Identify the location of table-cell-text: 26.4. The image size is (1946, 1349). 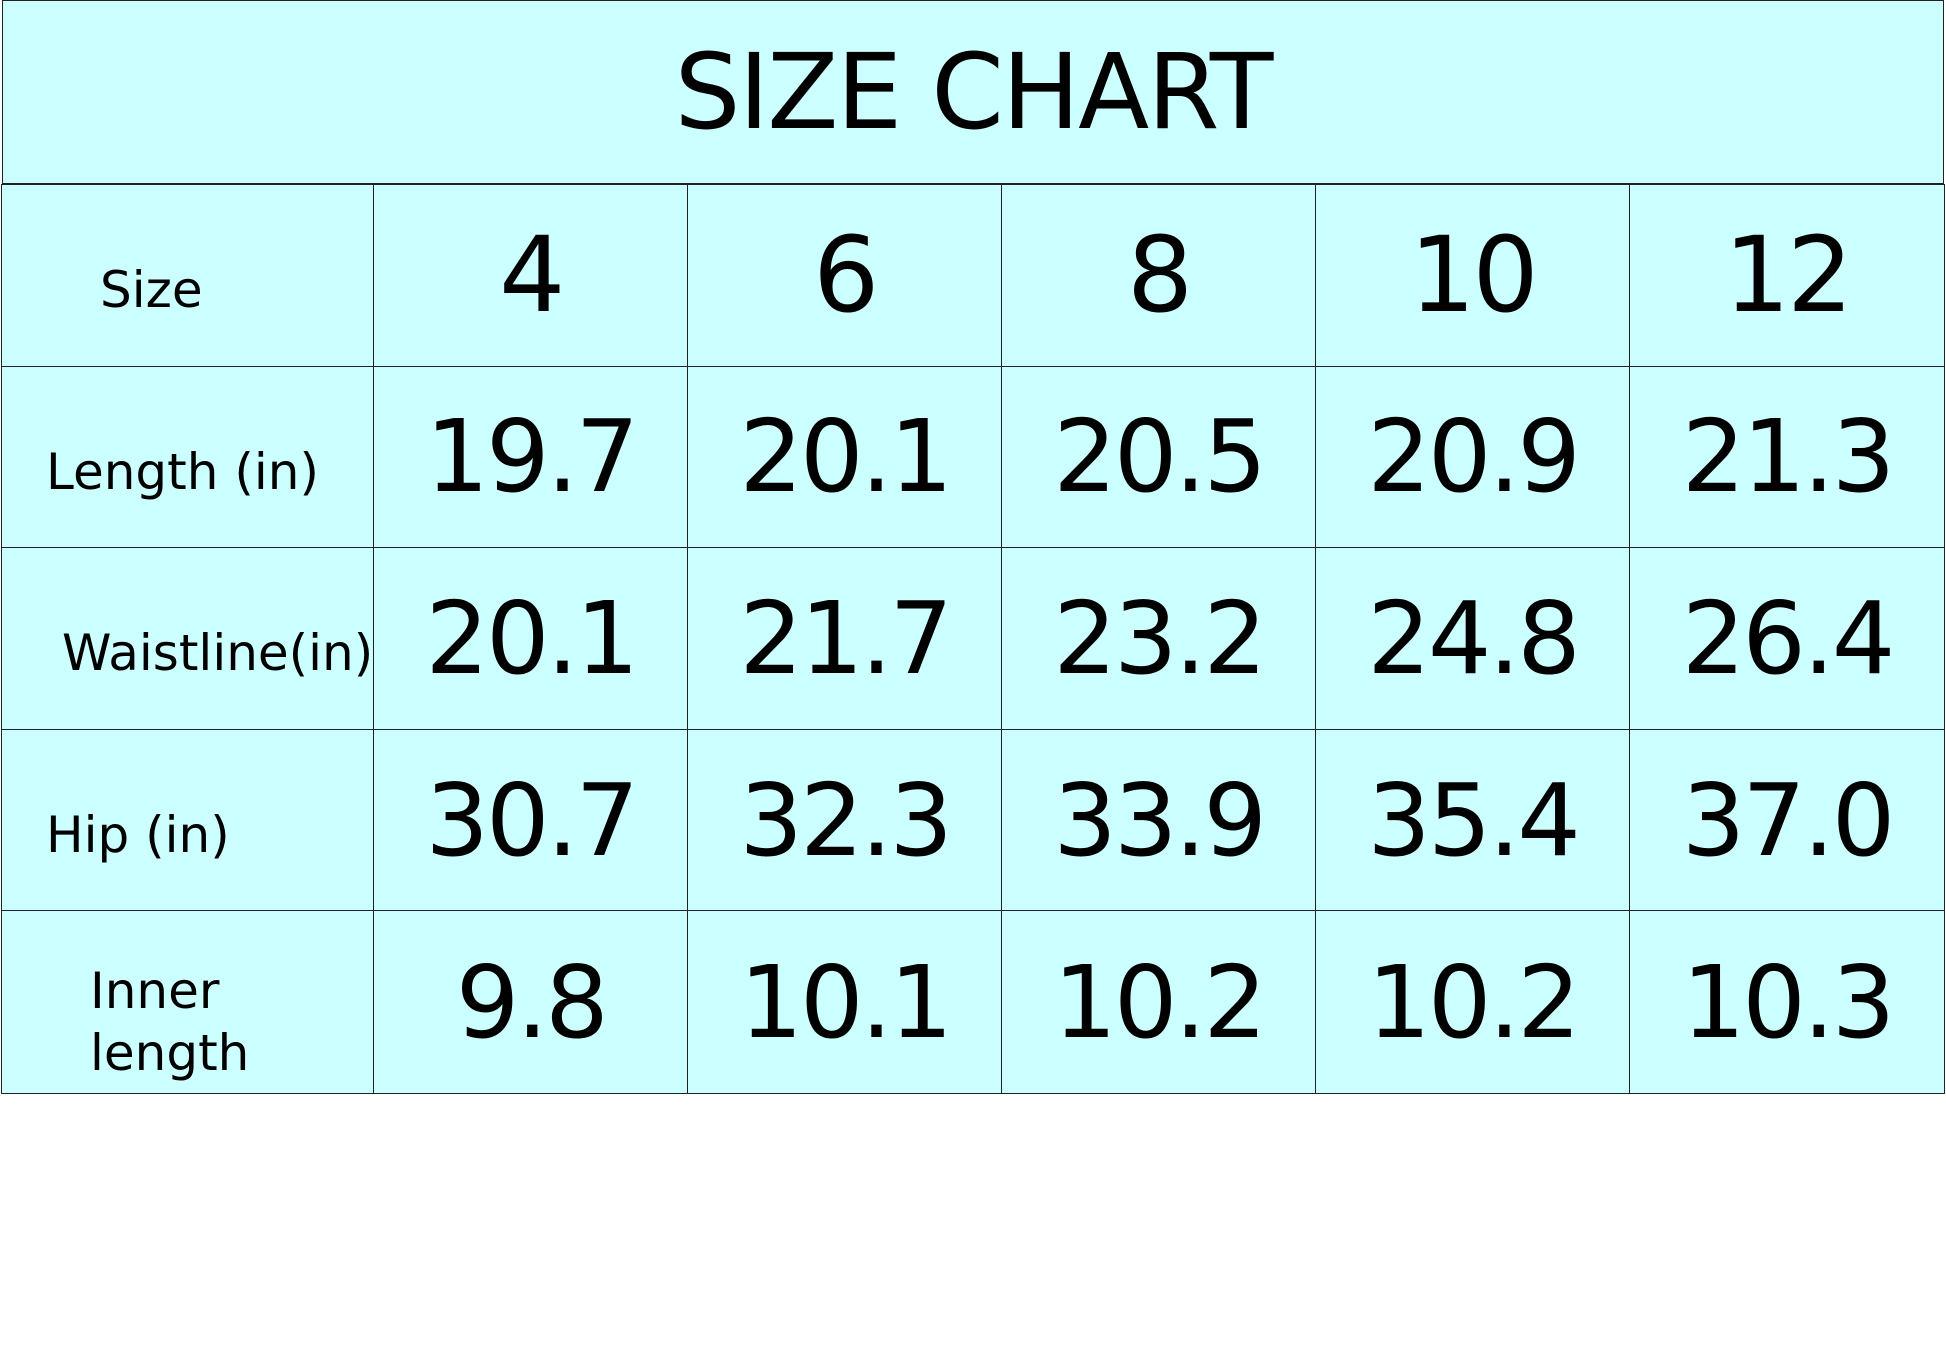
(1788, 638).